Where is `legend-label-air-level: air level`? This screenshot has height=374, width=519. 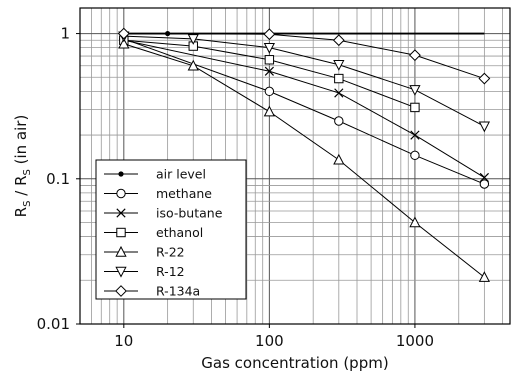 legend-label-air-level: air level is located at coordinates (181, 174).